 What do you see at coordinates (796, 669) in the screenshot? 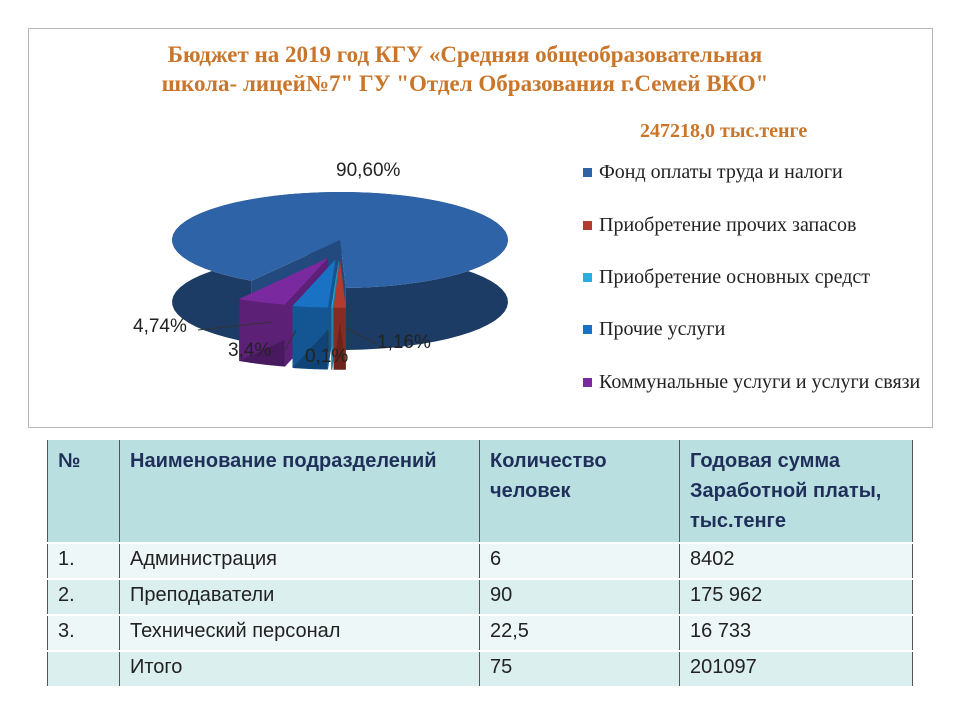
I see `cell: 201097` at bounding box center [796, 669].